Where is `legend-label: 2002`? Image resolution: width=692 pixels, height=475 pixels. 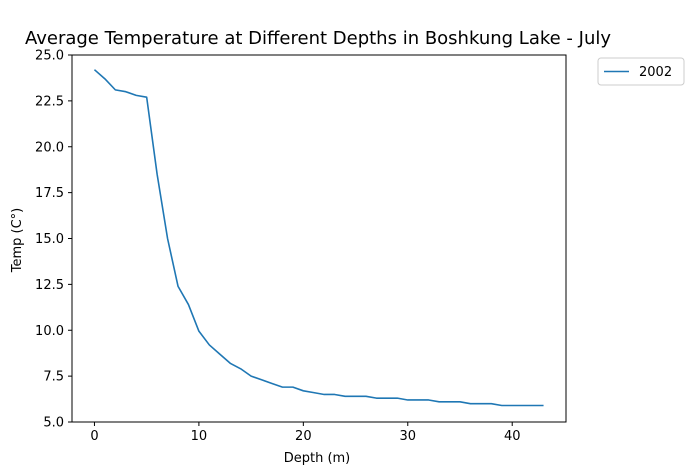
legend-label: 2002 is located at coordinates (655, 72).